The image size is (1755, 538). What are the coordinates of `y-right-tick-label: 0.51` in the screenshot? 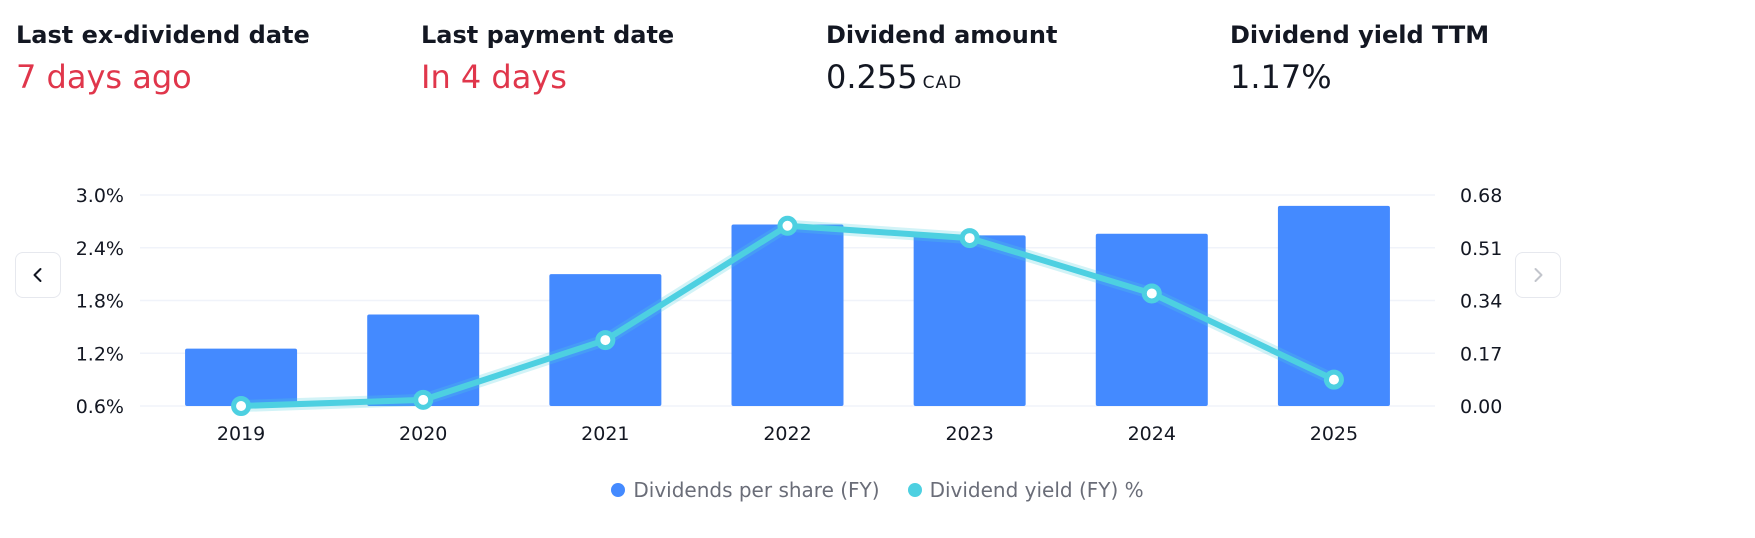 It's located at (1481, 249).